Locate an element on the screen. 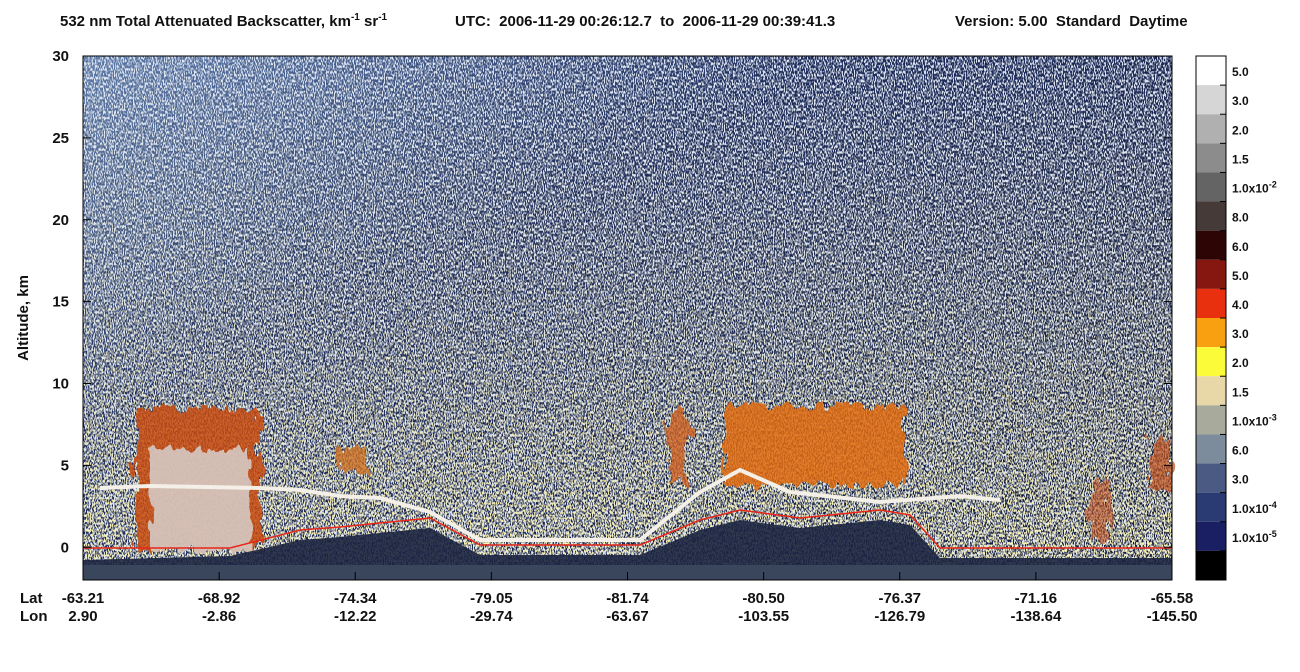  x-tick-label: -63.67 is located at coordinates (627, 616).